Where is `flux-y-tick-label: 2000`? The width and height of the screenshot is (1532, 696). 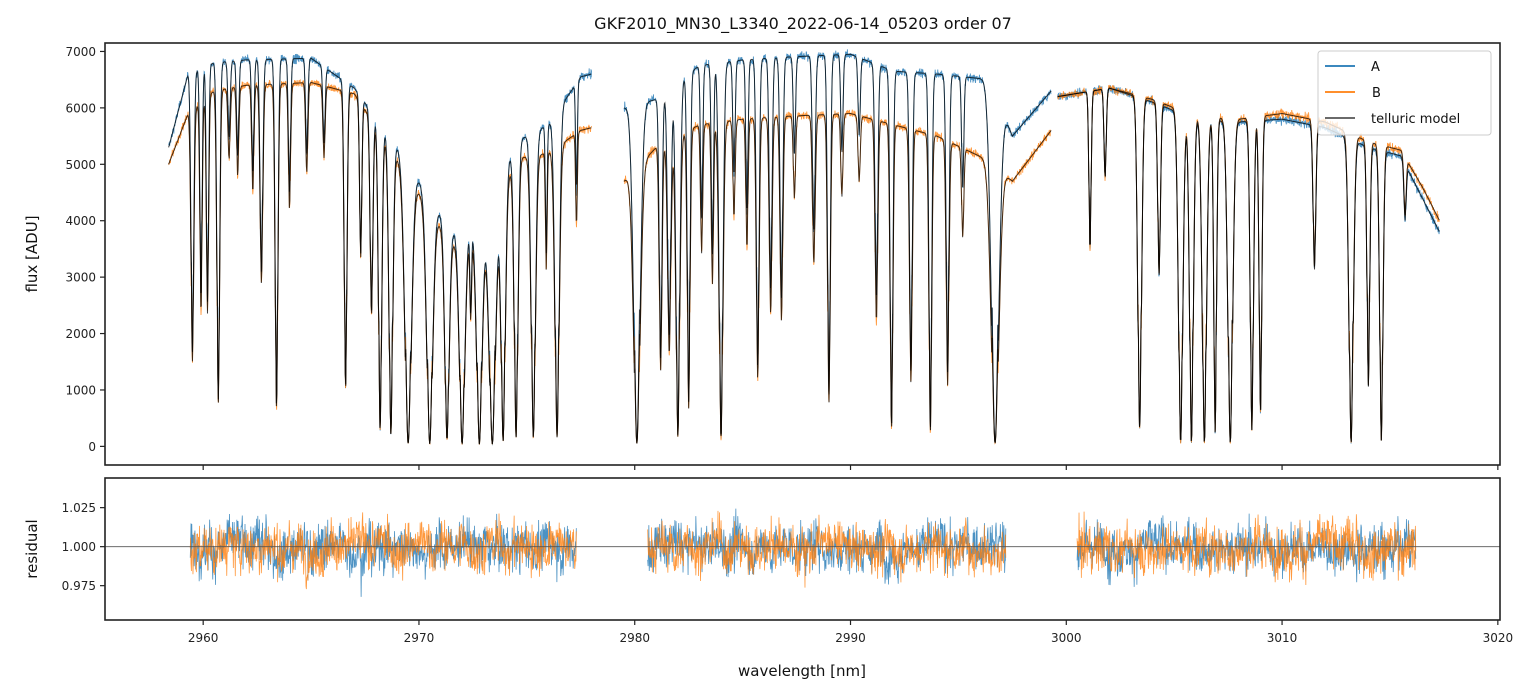 flux-y-tick-label: 2000 is located at coordinates (80, 334).